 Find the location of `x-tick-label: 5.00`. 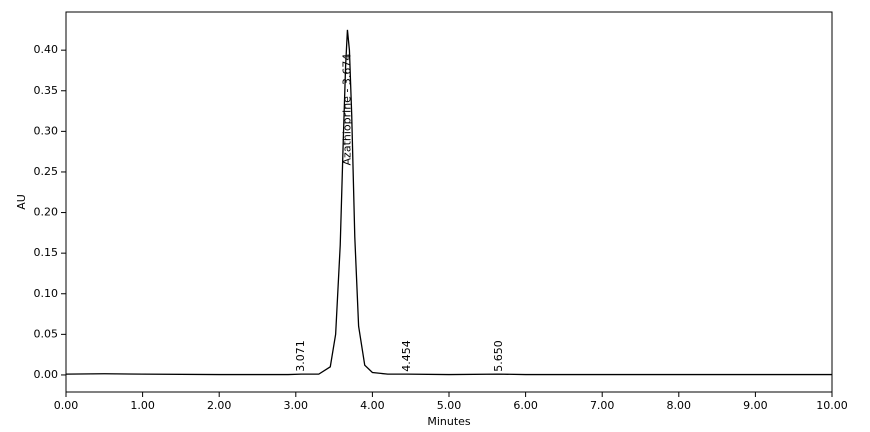

x-tick-label: 5.00 is located at coordinates (449, 405).